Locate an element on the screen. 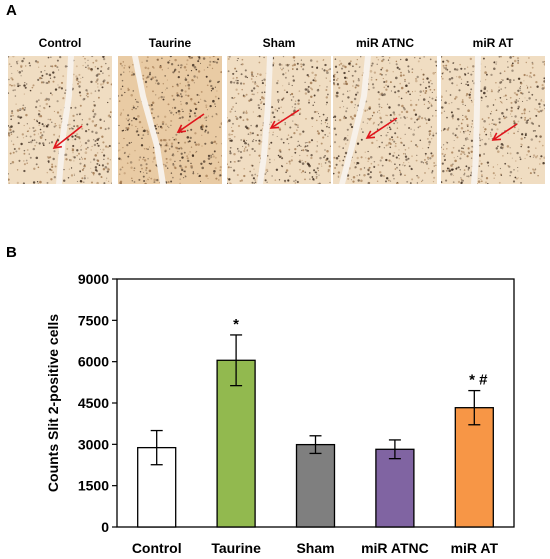 The height and width of the screenshot is (559, 550). y-tick-label: 4500 is located at coordinates (93, 403).